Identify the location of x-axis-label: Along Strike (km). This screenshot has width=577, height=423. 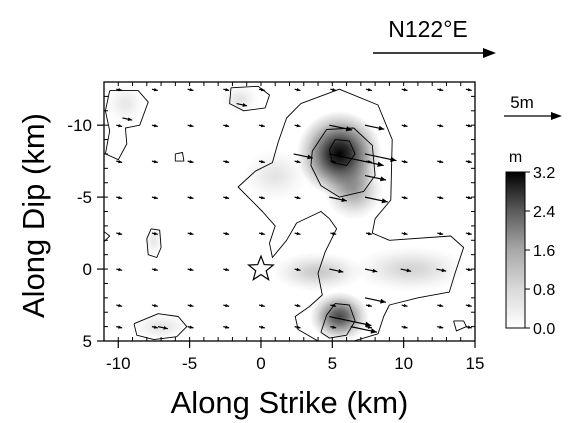
(290, 402).